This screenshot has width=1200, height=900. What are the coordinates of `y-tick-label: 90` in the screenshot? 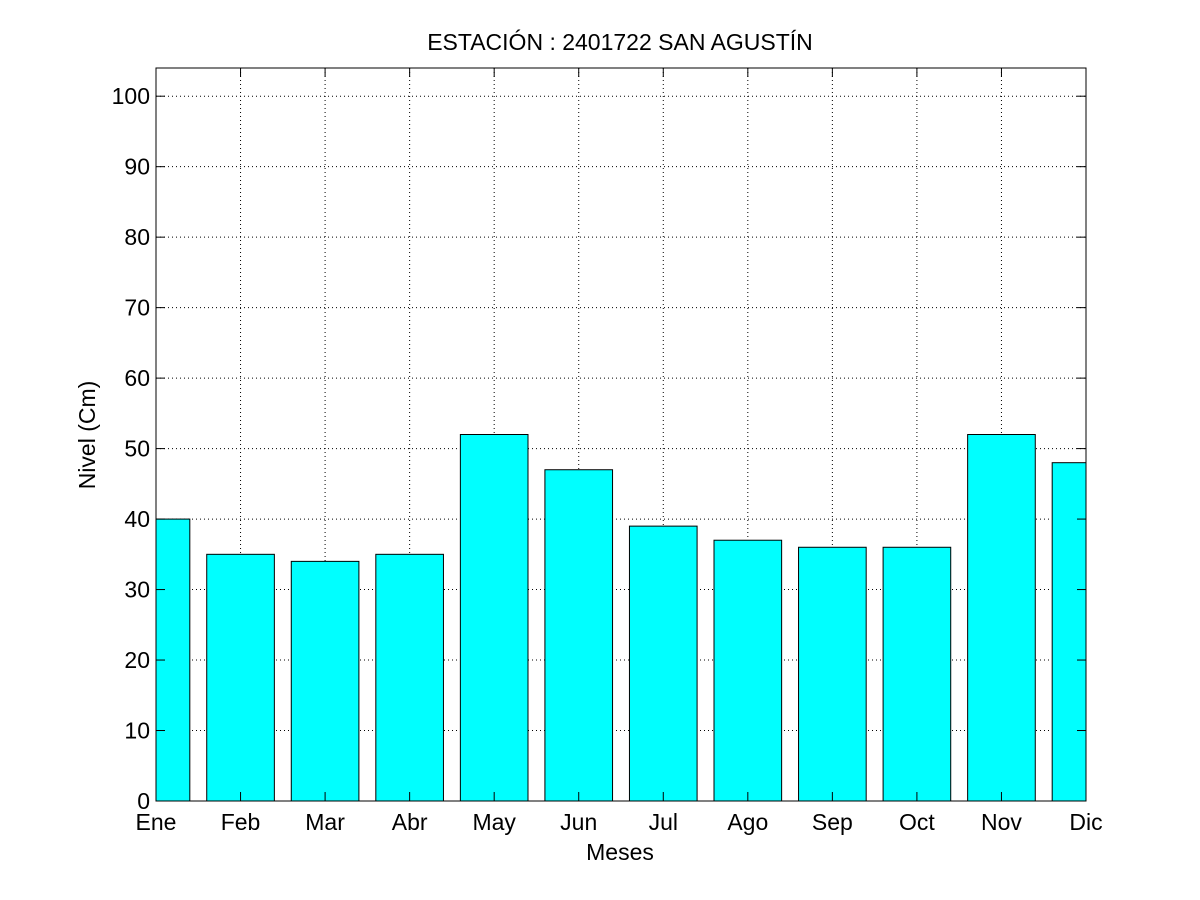 It's located at (137, 167).